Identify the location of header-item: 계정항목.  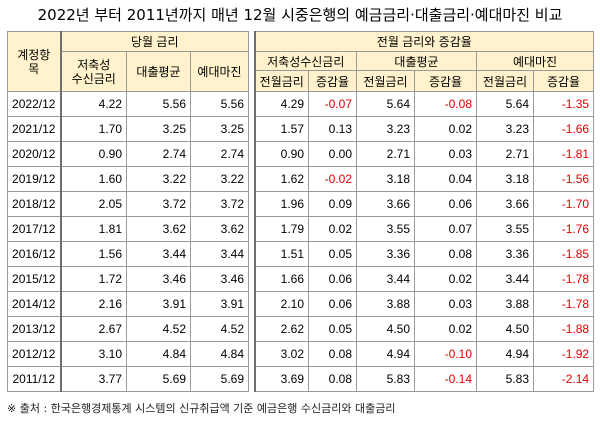
(34, 61).